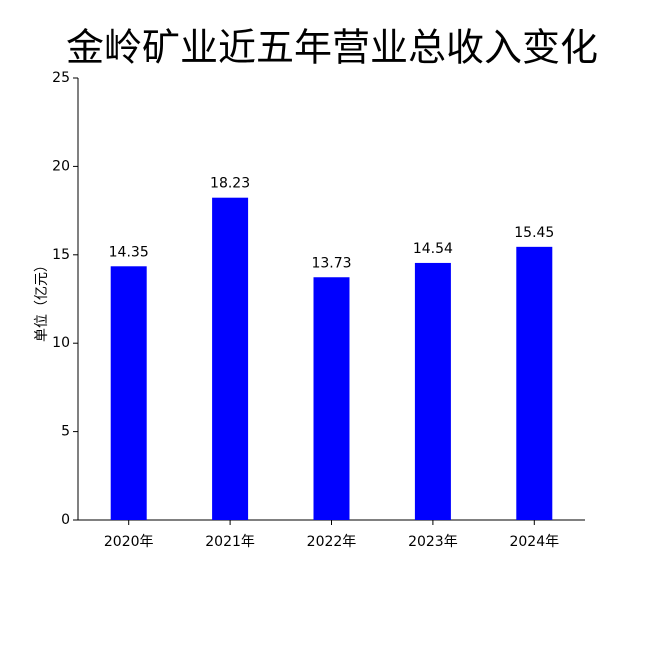  What do you see at coordinates (61, 166) in the screenshot?
I see `y-tick-label: 20` at bounding box center [61, 166].